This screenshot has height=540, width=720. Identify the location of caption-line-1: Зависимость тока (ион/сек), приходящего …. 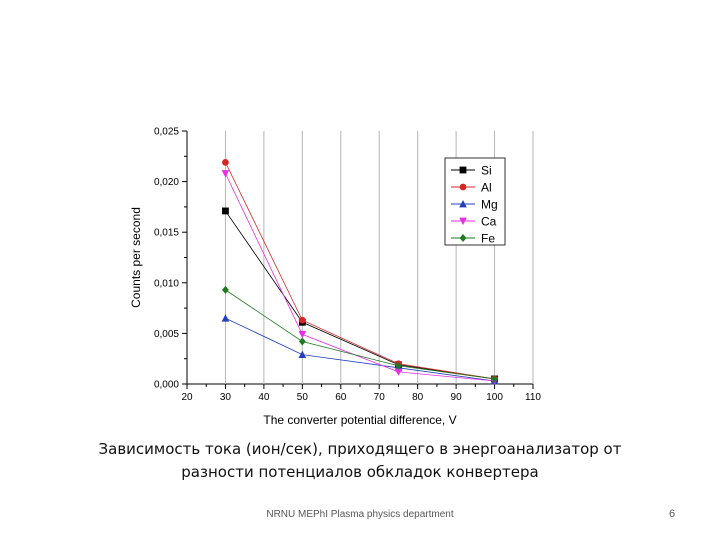
(360, 449).